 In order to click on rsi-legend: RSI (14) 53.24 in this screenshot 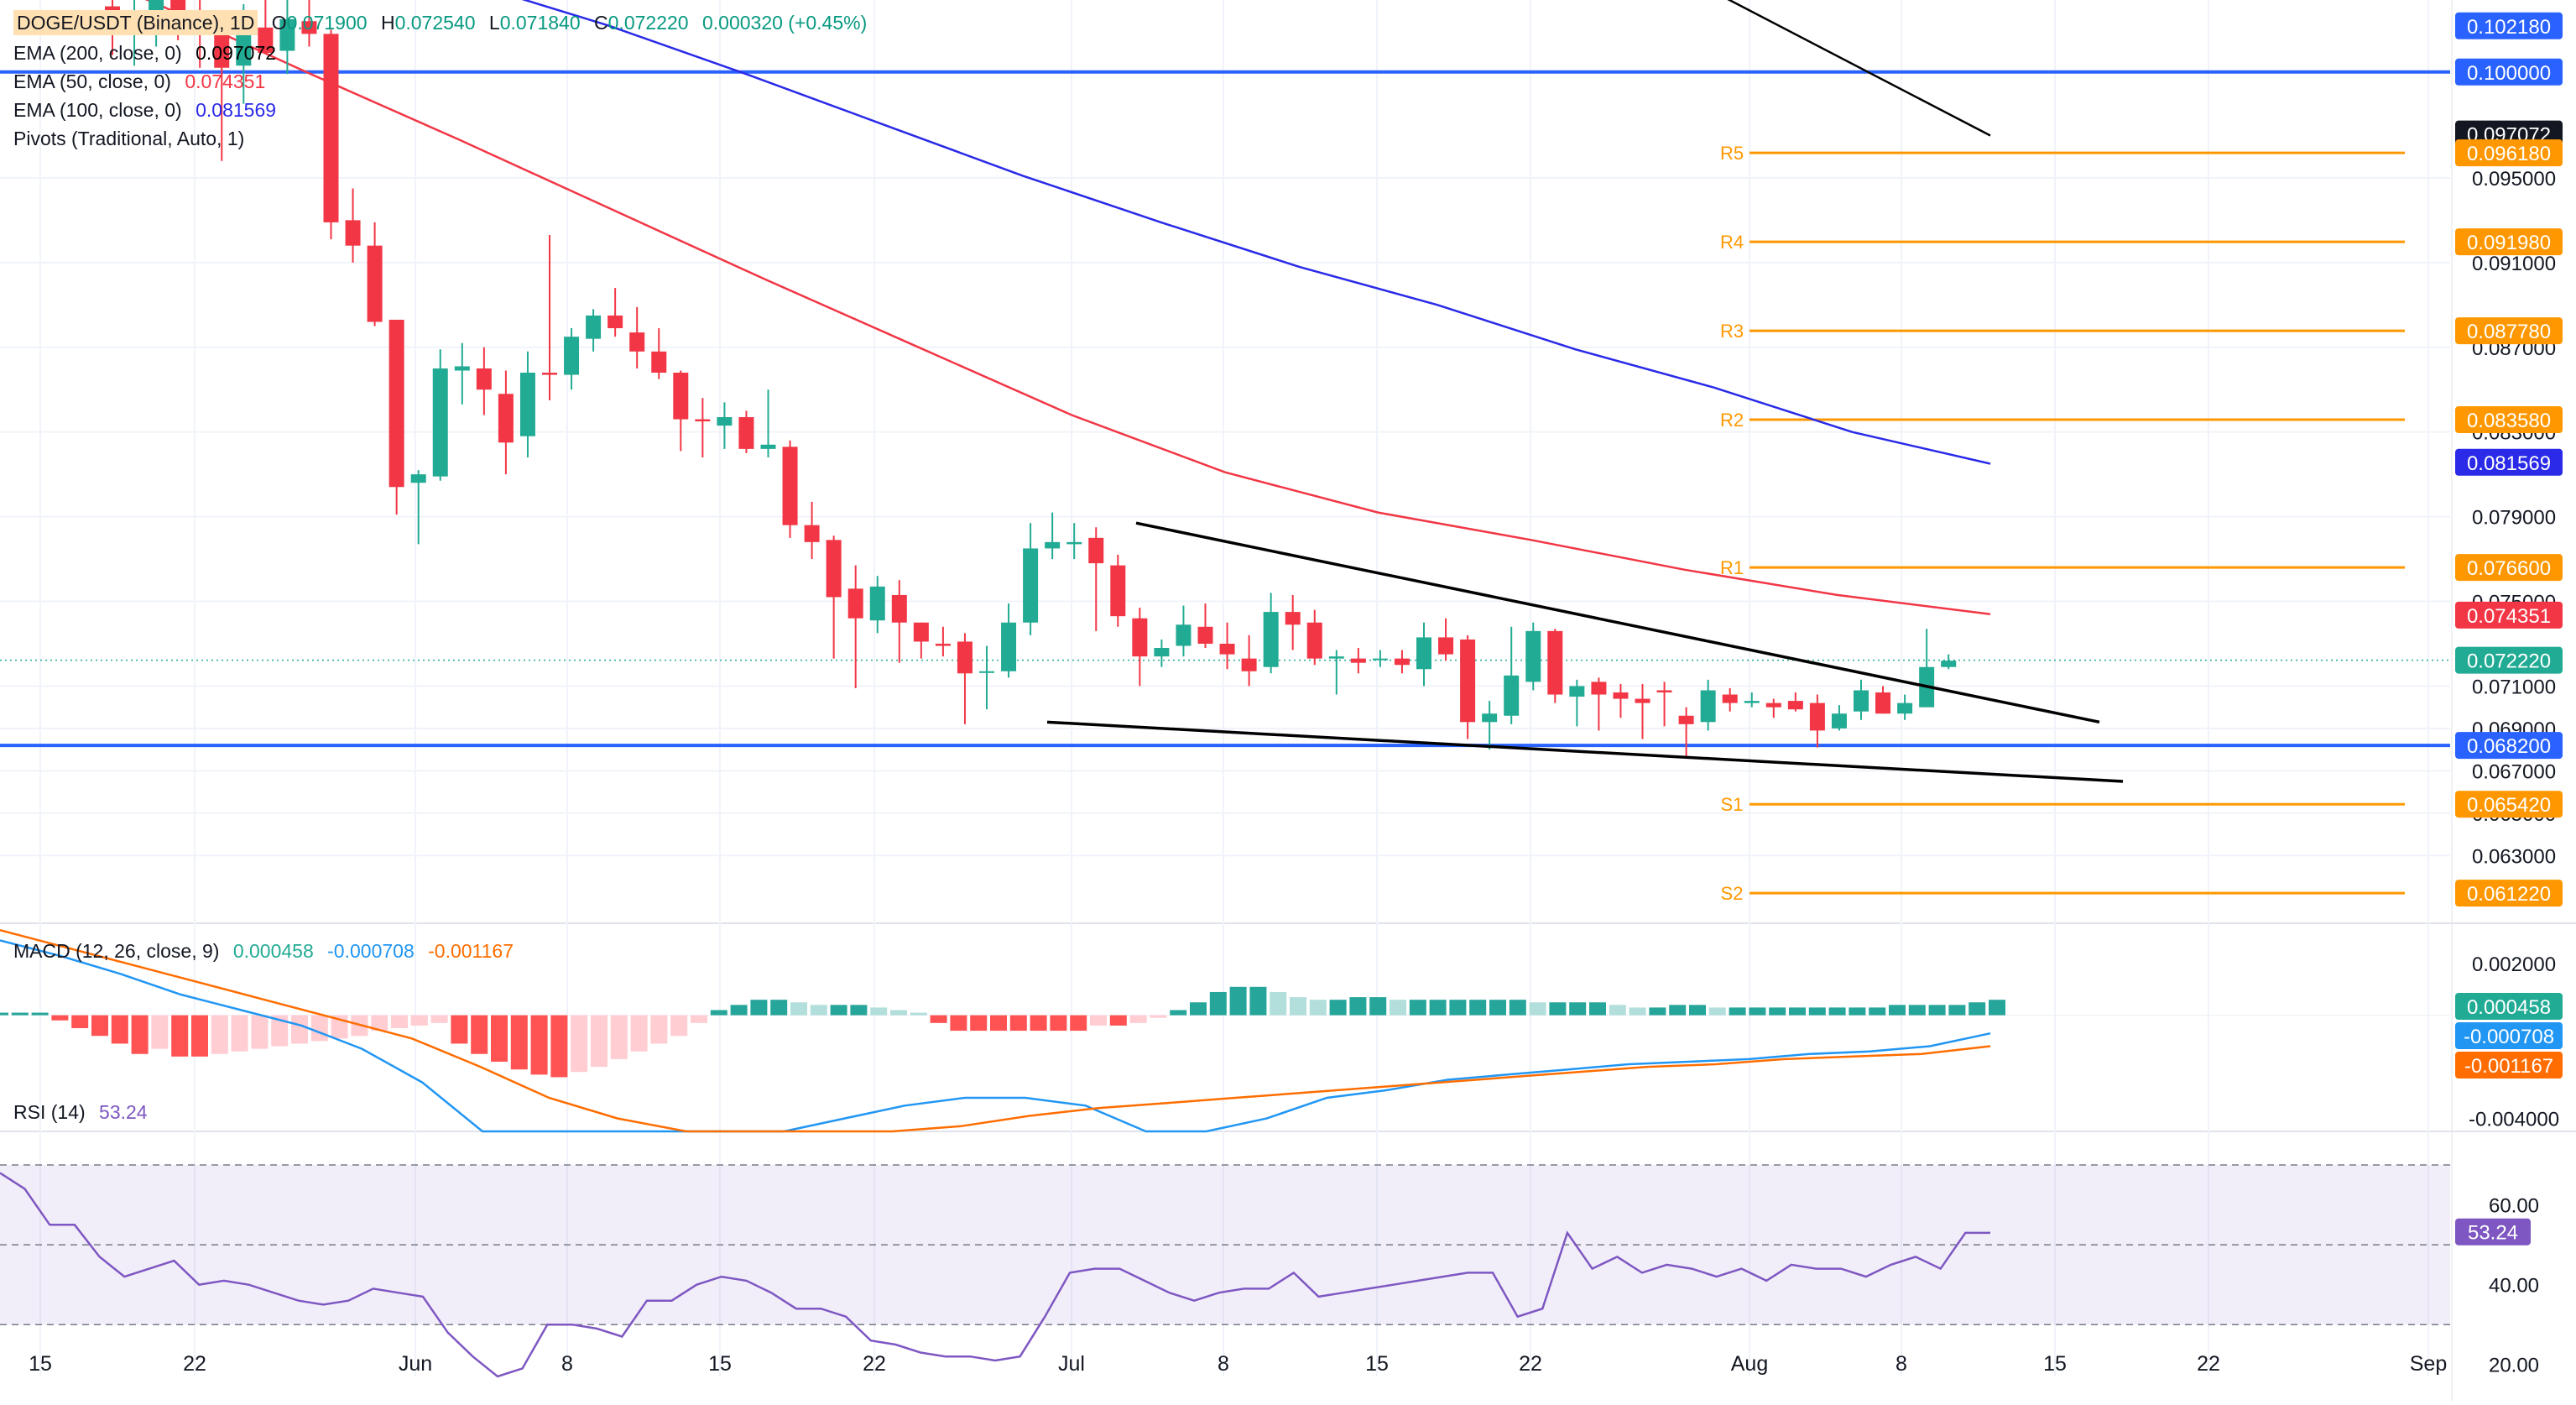, I will do `click(84, 1112)`.